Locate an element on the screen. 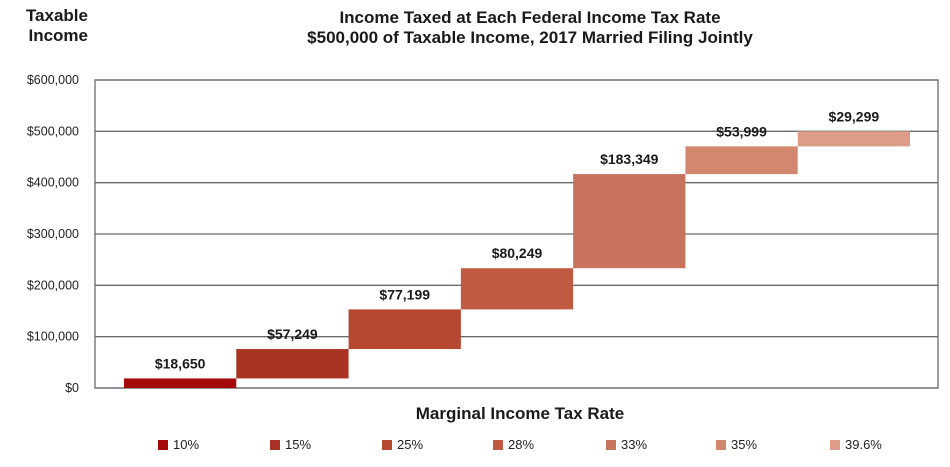 The image size is (950, 467). y-axis-title: Taxable Income is located at coordinates (48, 26).